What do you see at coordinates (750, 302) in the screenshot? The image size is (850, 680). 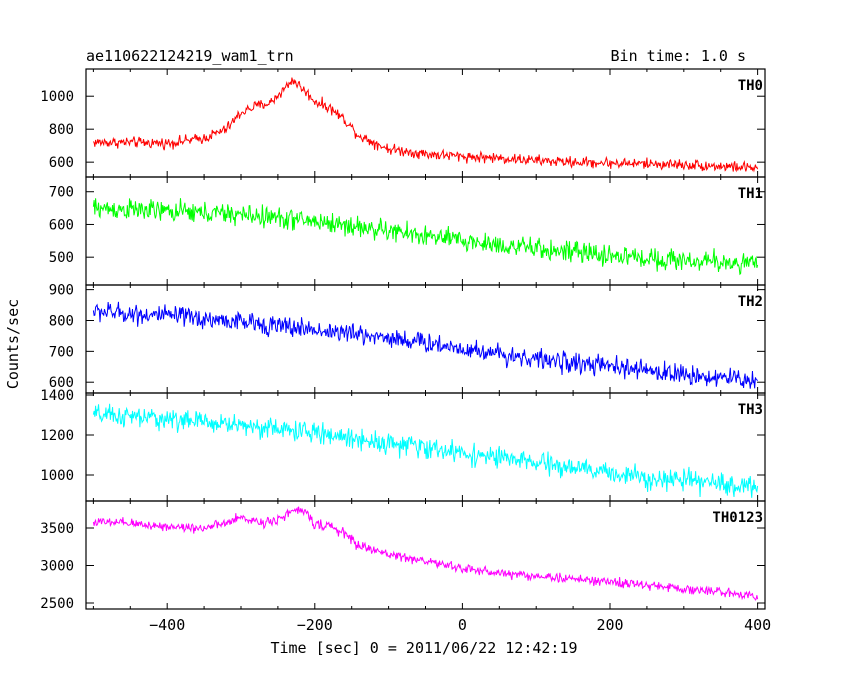 I see `panel-label: TH2` at bounding box center [750, 302].